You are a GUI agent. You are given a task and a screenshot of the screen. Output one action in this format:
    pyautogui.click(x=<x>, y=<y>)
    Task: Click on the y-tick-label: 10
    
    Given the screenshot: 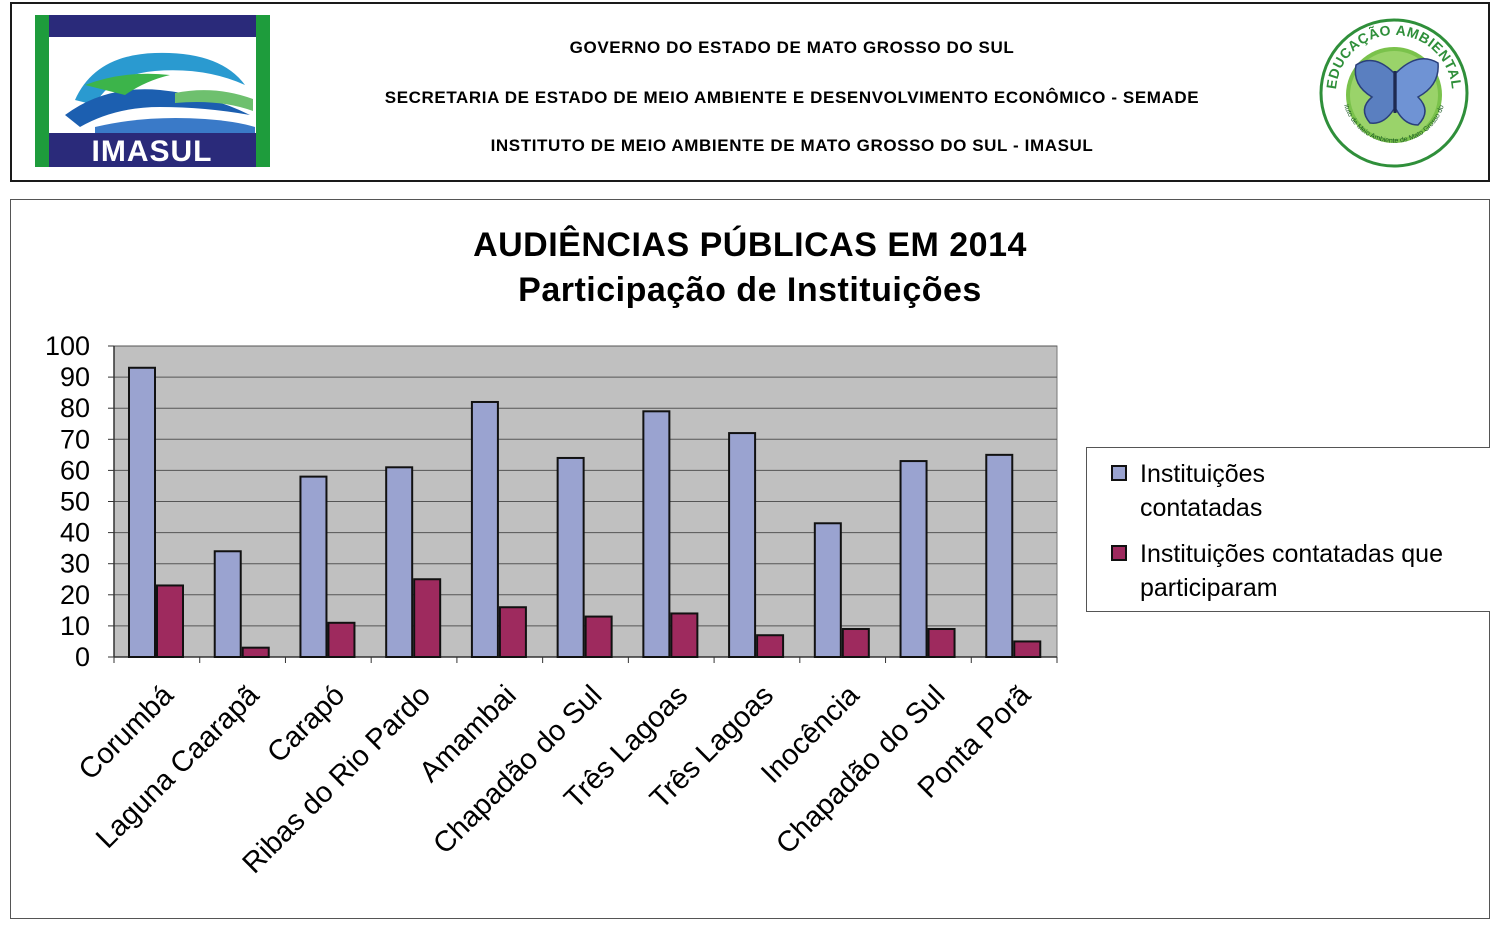 What is the action you would take?
    pyautogui.click(x=75, y=626)
    